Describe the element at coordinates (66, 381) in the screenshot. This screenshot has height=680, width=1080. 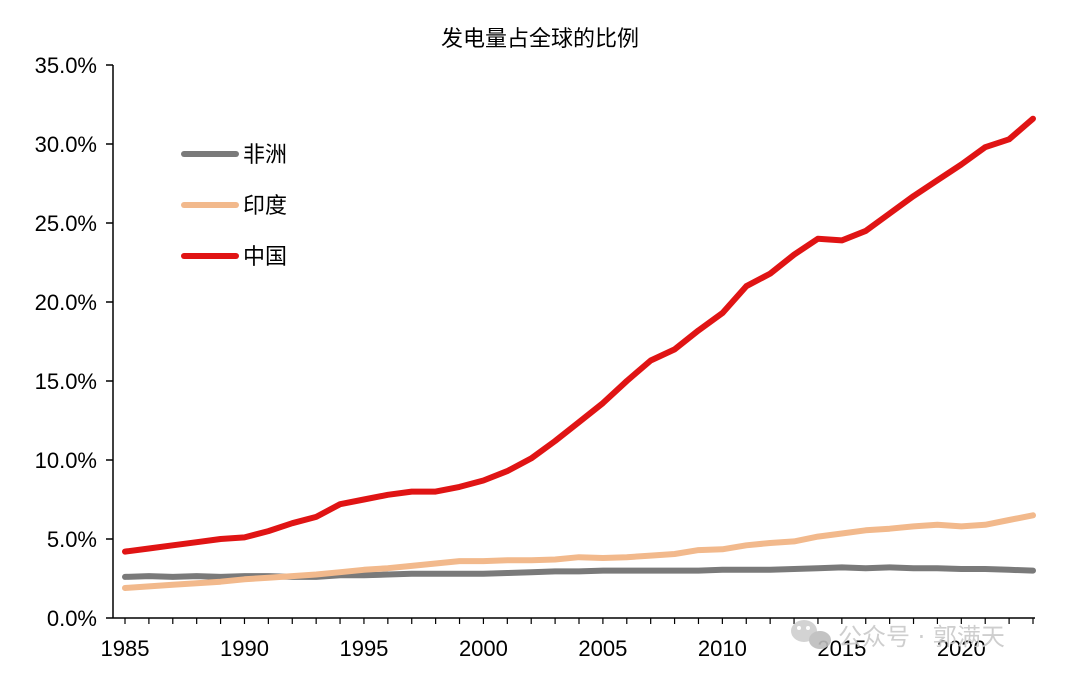
I see `y-tick-label: 15.0%` at that location.